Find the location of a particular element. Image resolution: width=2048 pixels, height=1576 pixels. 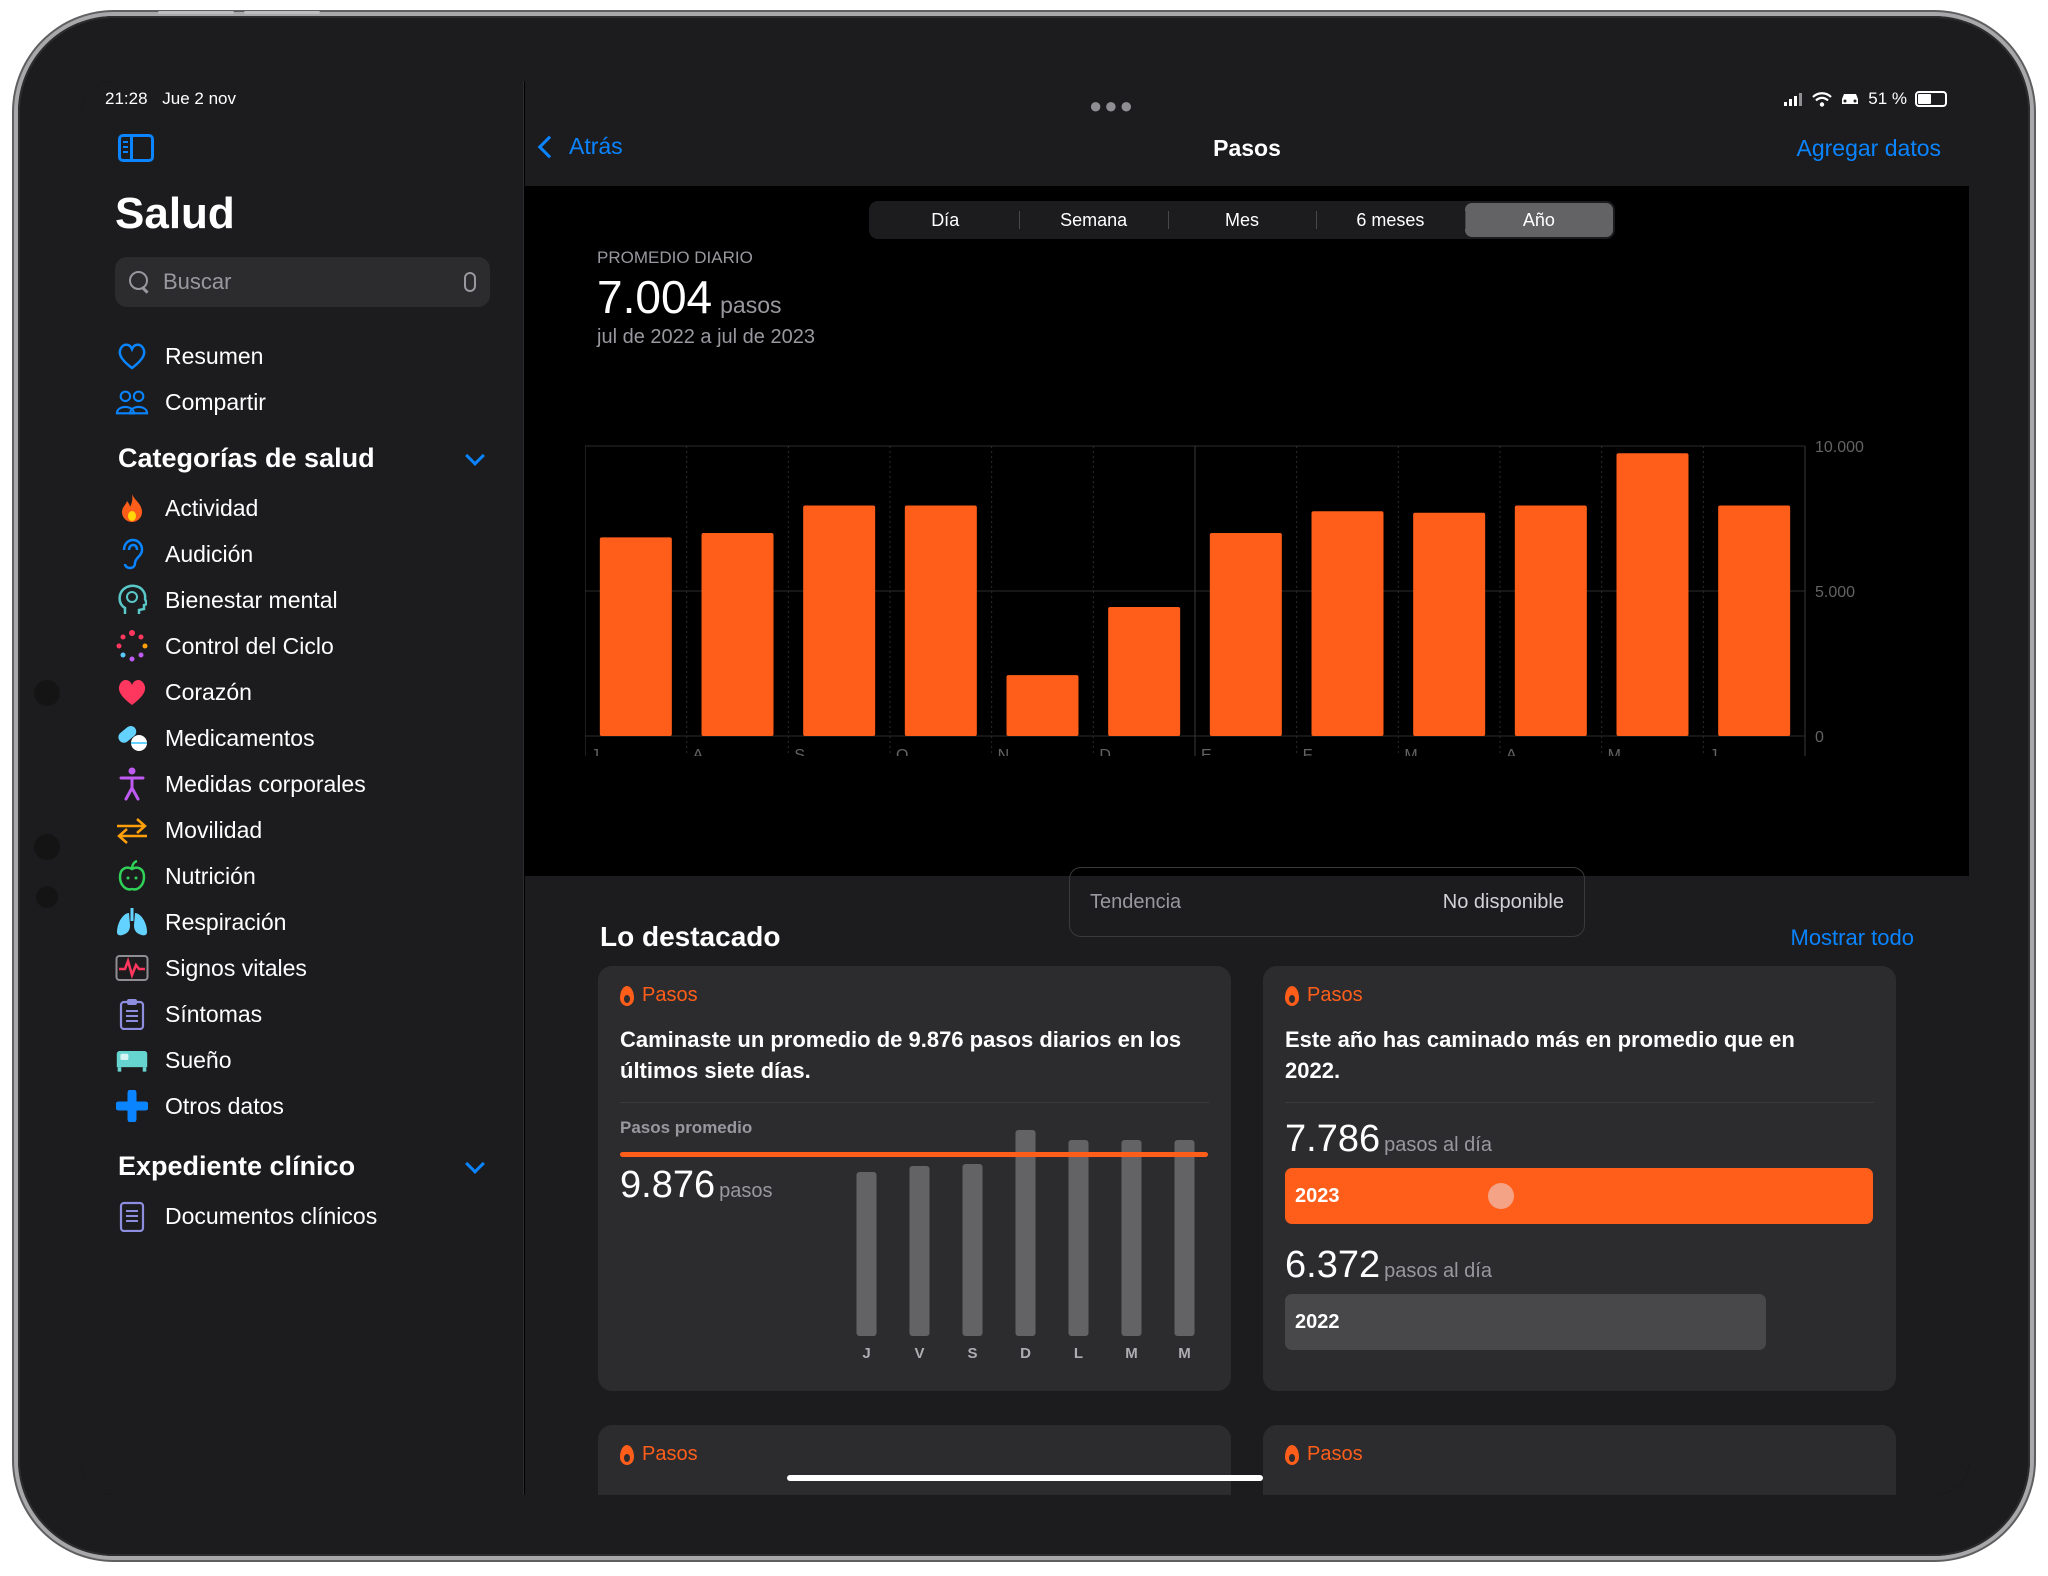

sidebar-item-signos-vitales: Signos vitales is located at coordinates (305, 968).